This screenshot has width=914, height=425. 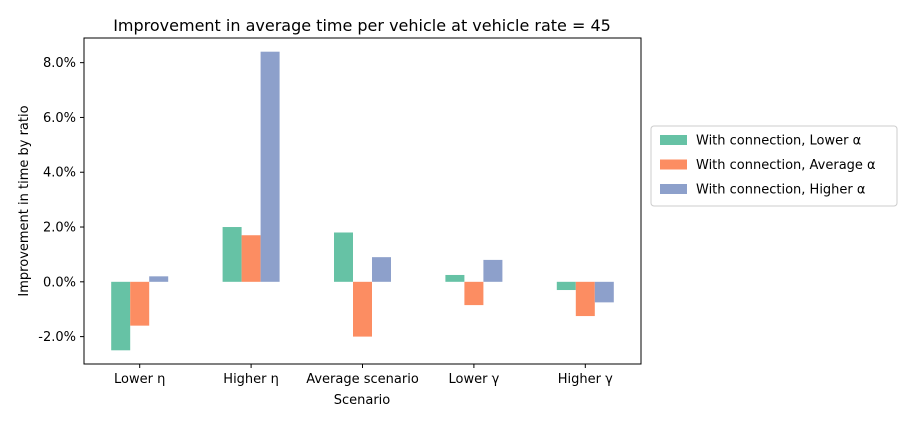 I want to click on x-tick-label: Average scenario, so click(x=362, y=379).